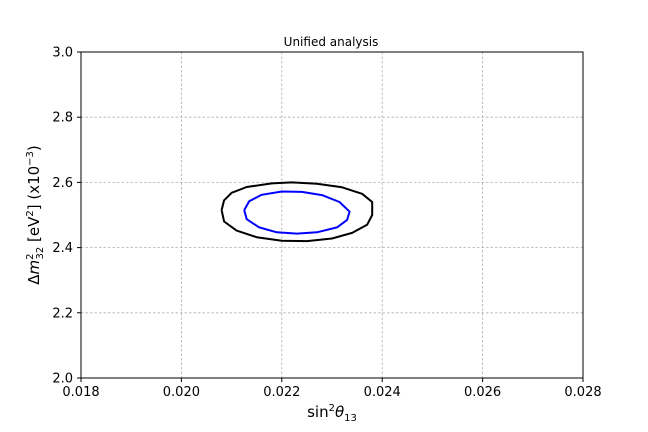 Image resolution: width=648 pixels, height=432 pixels. I want to click on x-tick-label: 0.022, so click(281, 392).